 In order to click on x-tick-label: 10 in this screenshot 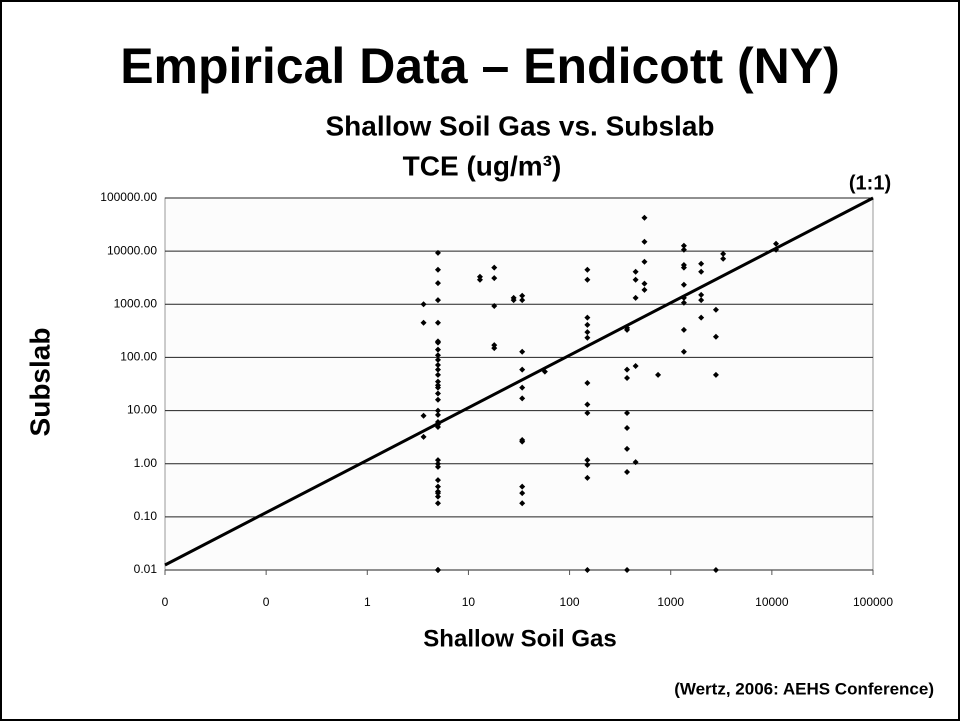, I will do `click(469, 602)`.